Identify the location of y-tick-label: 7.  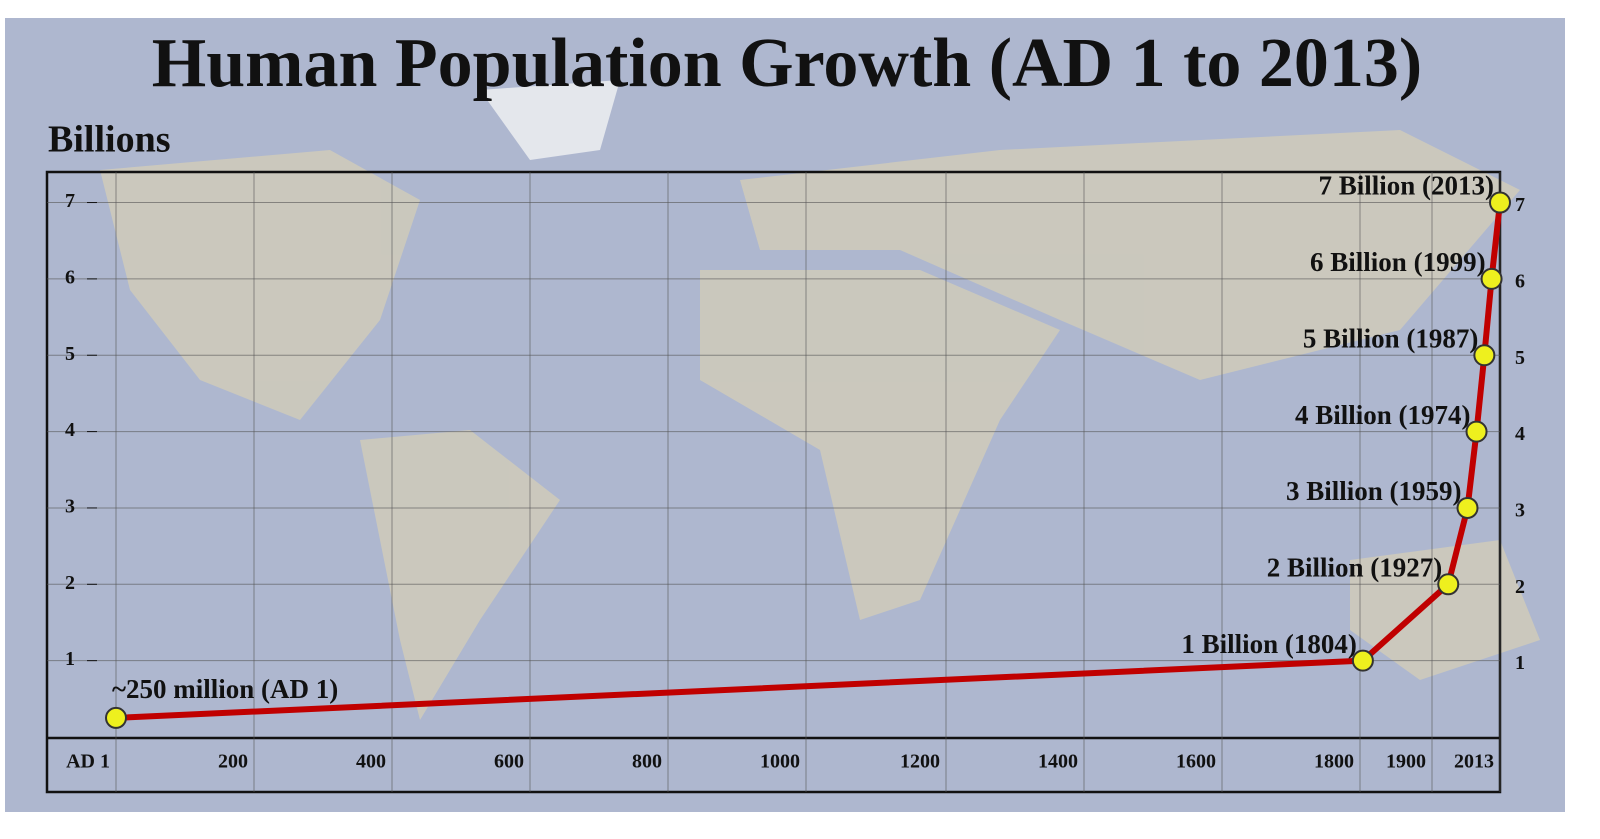
(70, 201).